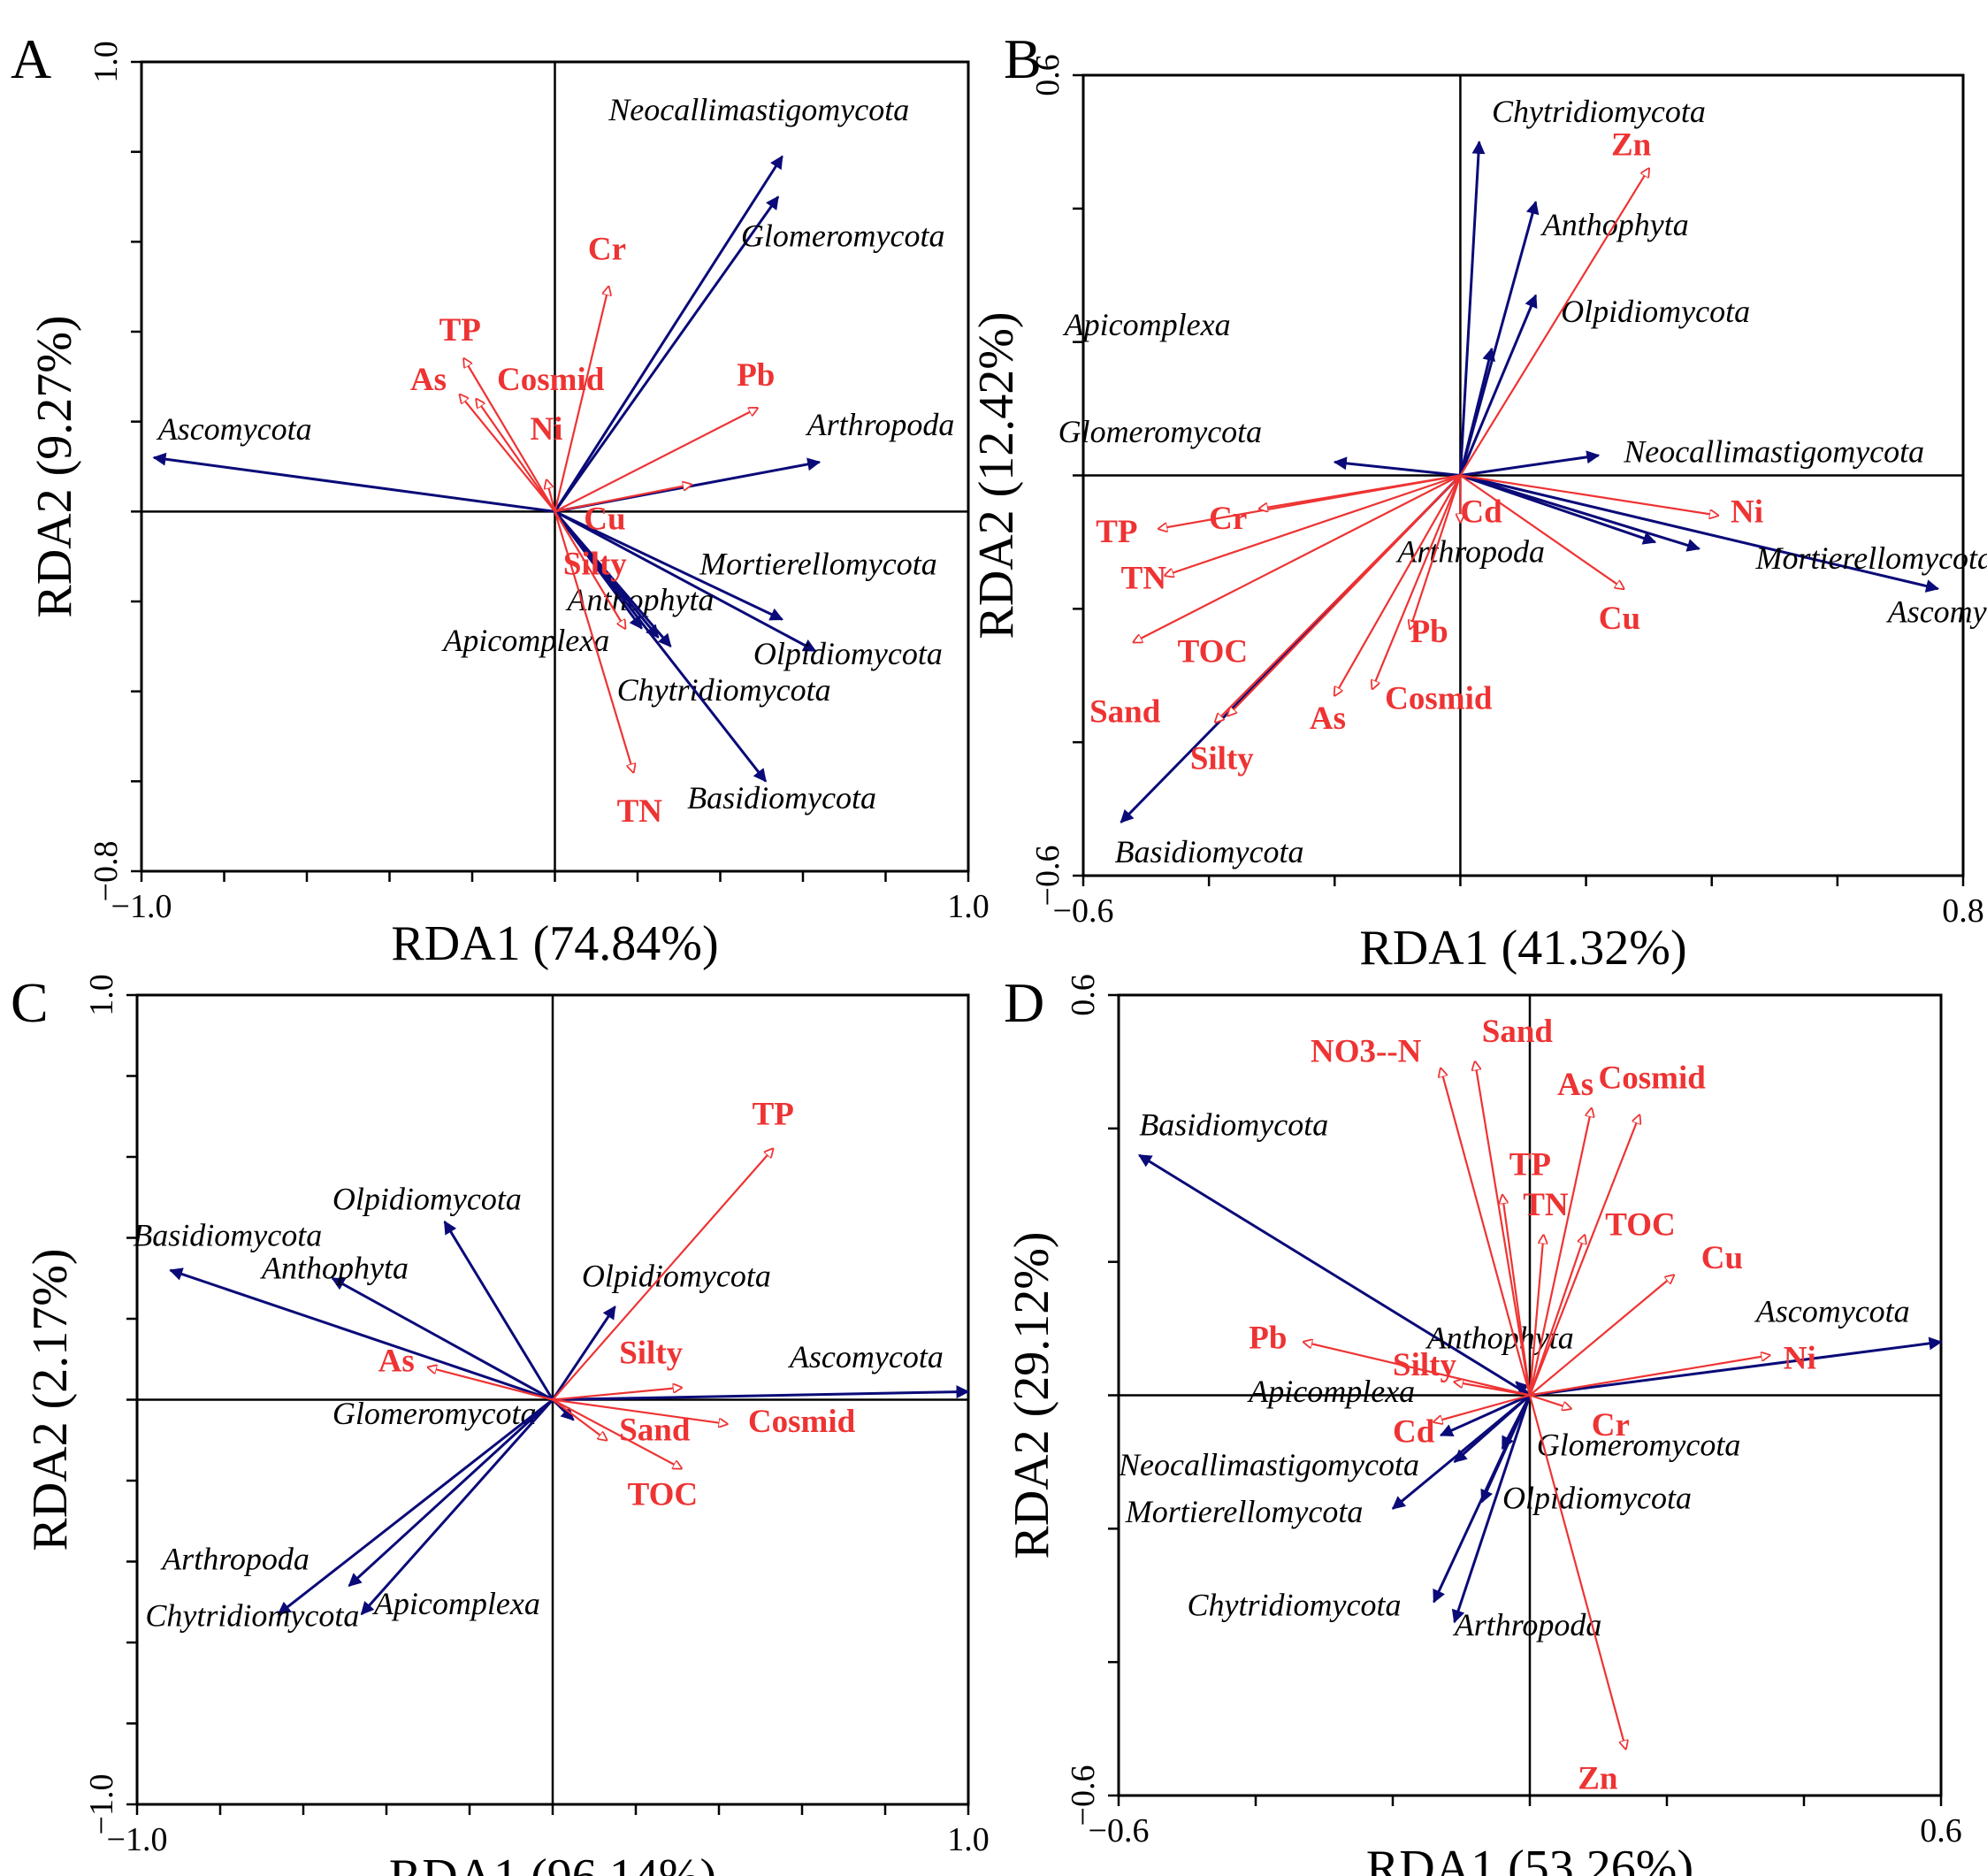  Describe the element at coordinates (969, 1840) in the screenshot. I see `x-tick-label: 1.0` at that location.